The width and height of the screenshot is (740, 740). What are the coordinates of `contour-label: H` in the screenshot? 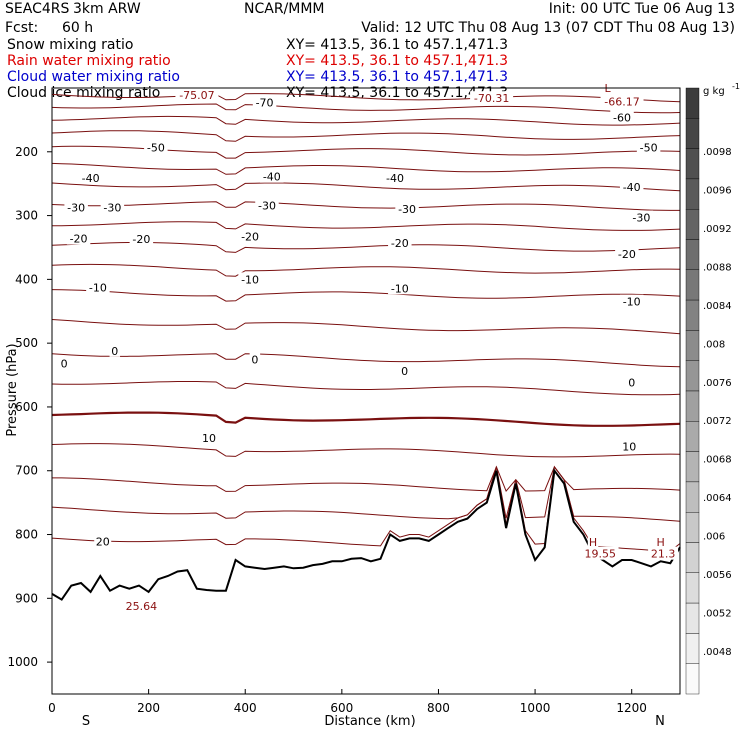 It's located at (593, 542).